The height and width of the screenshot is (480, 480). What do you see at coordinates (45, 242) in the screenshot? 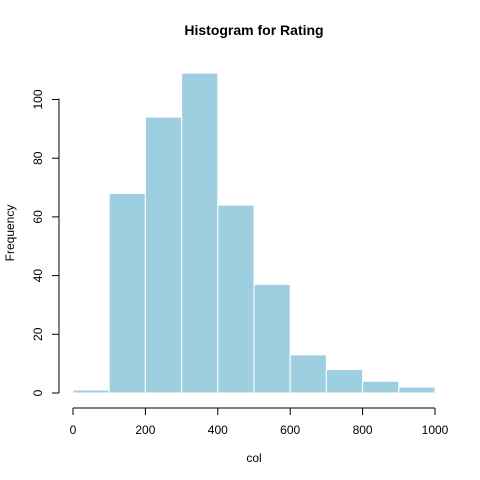
I see `y-axis: 0 20 40 60 80 100` at bounding box center [45, 242].